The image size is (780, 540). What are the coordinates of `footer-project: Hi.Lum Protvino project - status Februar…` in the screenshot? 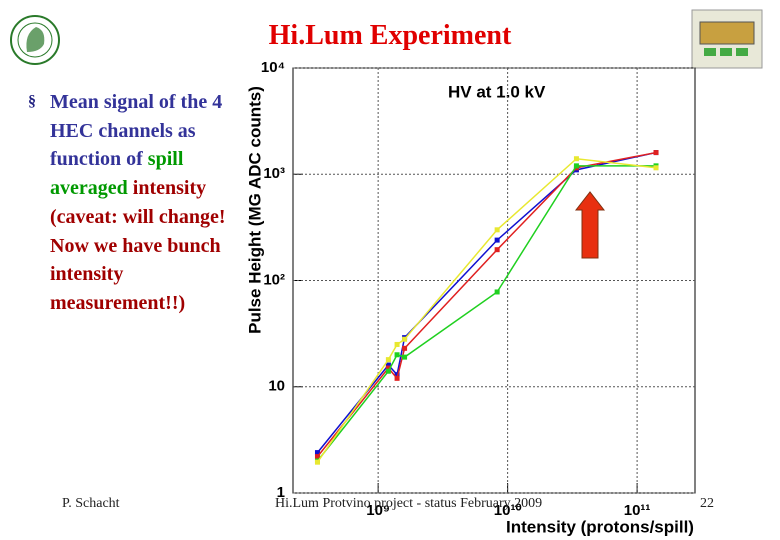 It's located at (409, 503).